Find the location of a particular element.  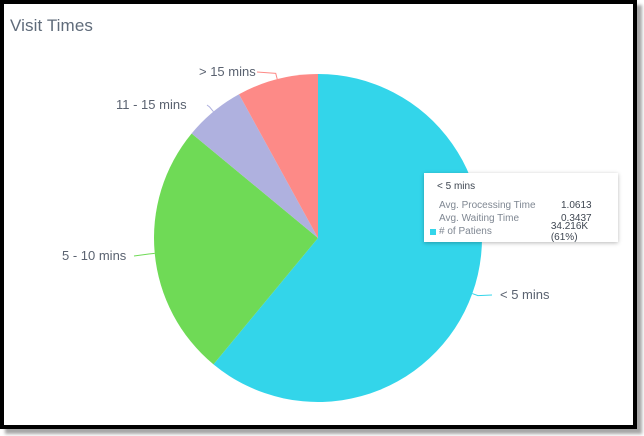

tooltip-key: Avg. Processing Time is located at coordinates (487, 205).